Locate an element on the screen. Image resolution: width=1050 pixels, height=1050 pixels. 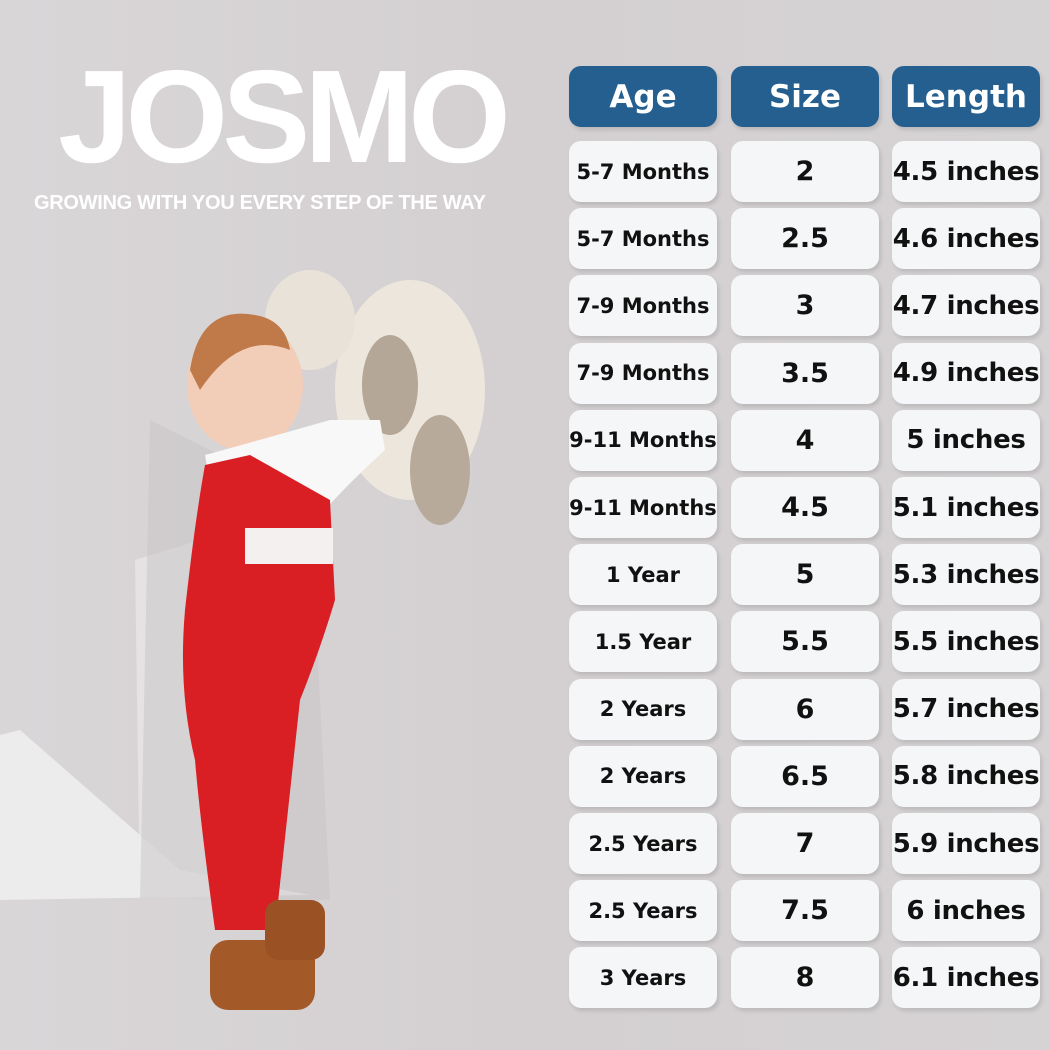
size-cell: 7 is located at coordinates (805, 843).